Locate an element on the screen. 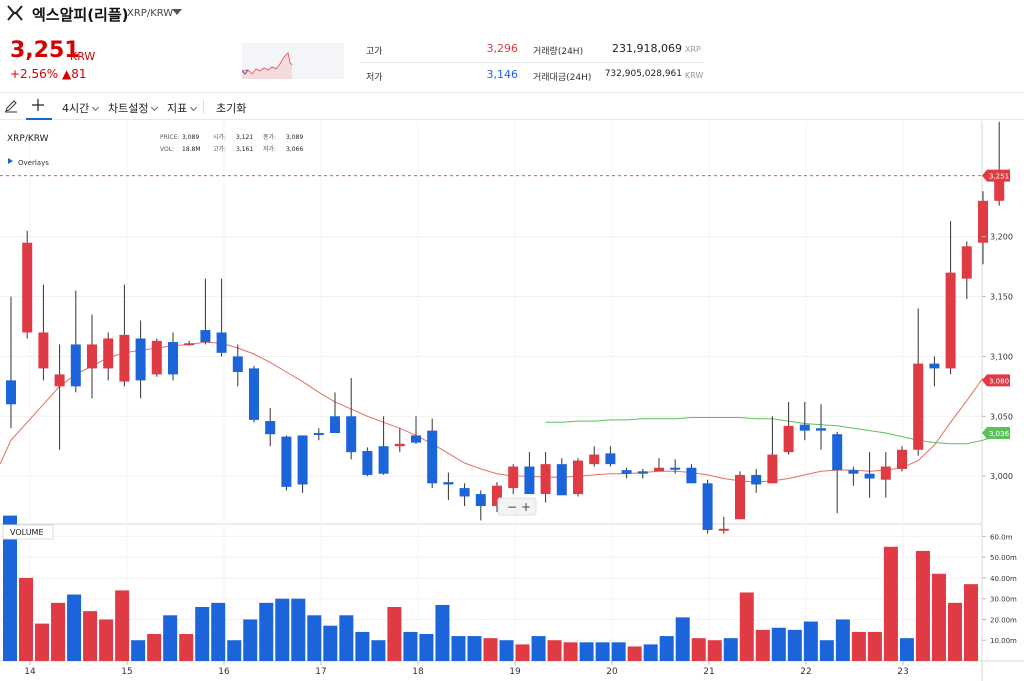 This screenshot has height=681, width=1024. legend-symbol: XRP/KRW is located at coordinates (28, 139).